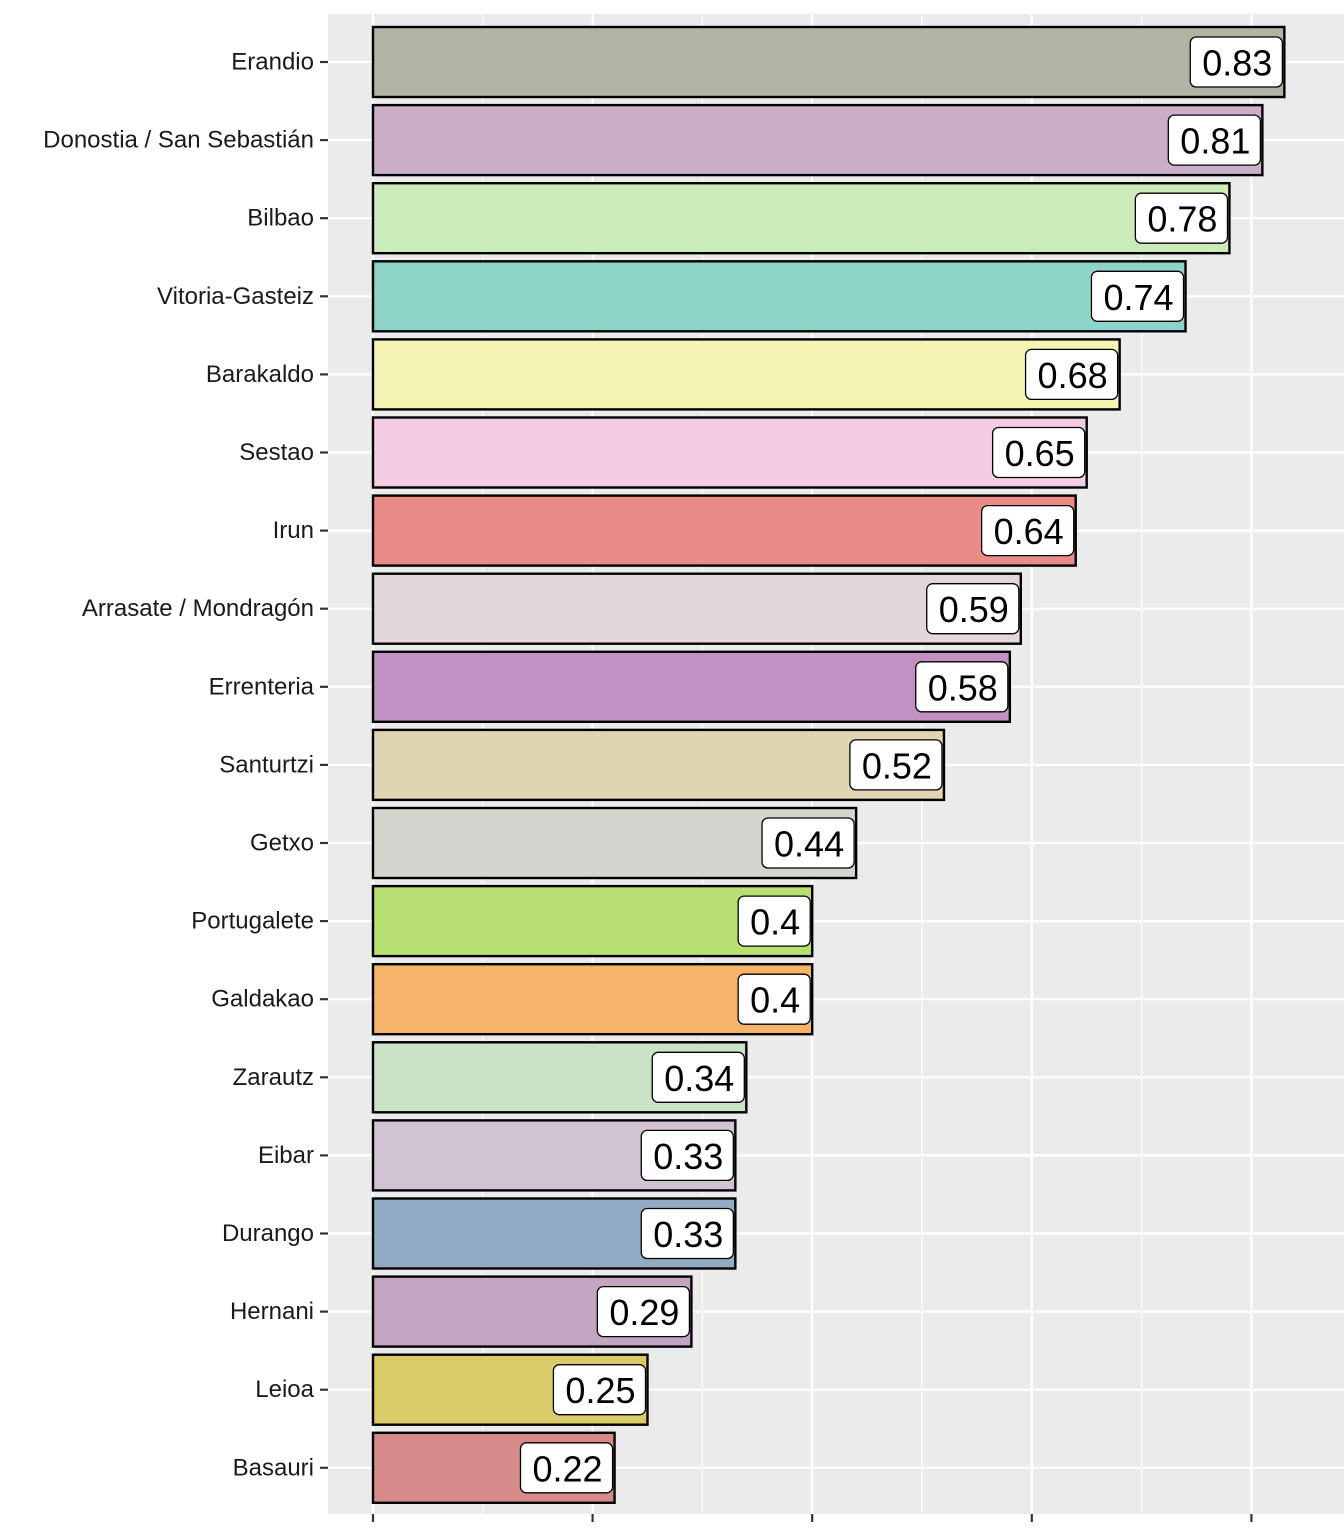 The width and height of the screenshot is (1344, 1536). I want to click on data-label: 0.83, so click(1236, 62).